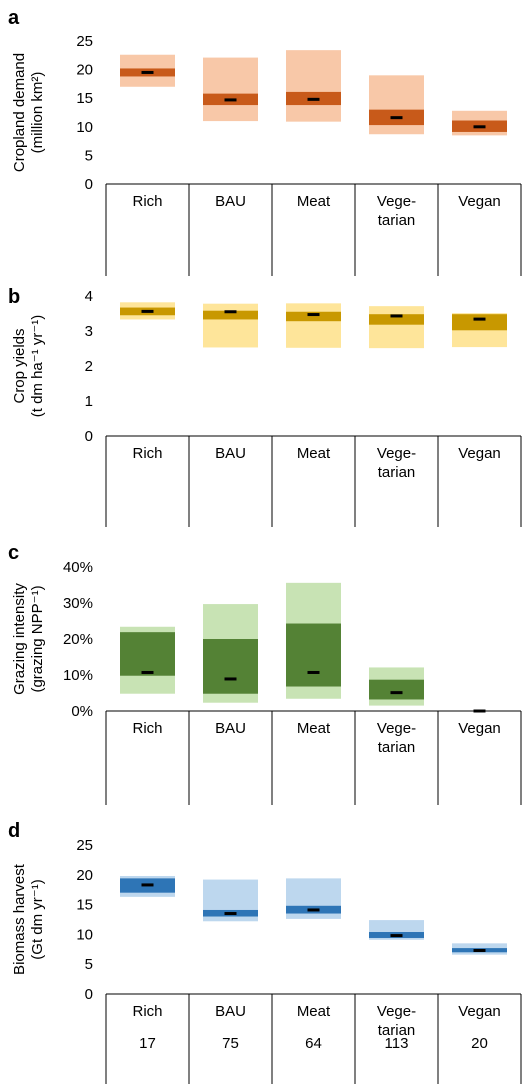 This screenshot has width=523, height=1092. What do you see at coordinates (19, 639) in the screenshot?
I see `y-axis-title-line: Grazing intensity` at bounding box center [19, 639].